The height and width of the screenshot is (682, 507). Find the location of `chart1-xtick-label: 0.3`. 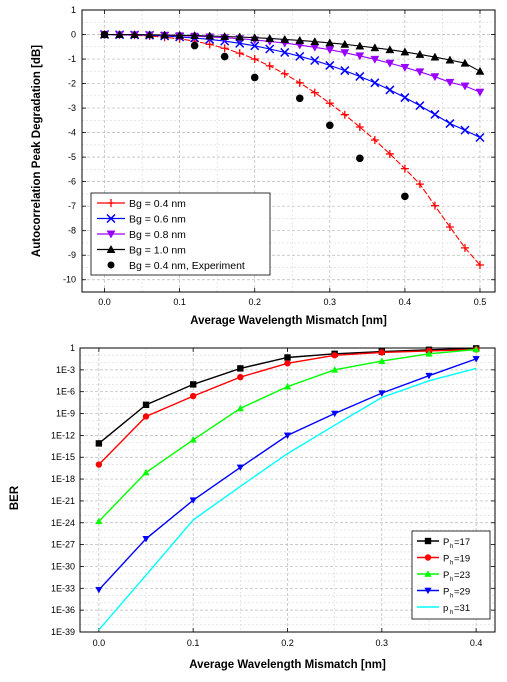

chart1-xtick-label: 0.3 is located at coordinates (330, 302).